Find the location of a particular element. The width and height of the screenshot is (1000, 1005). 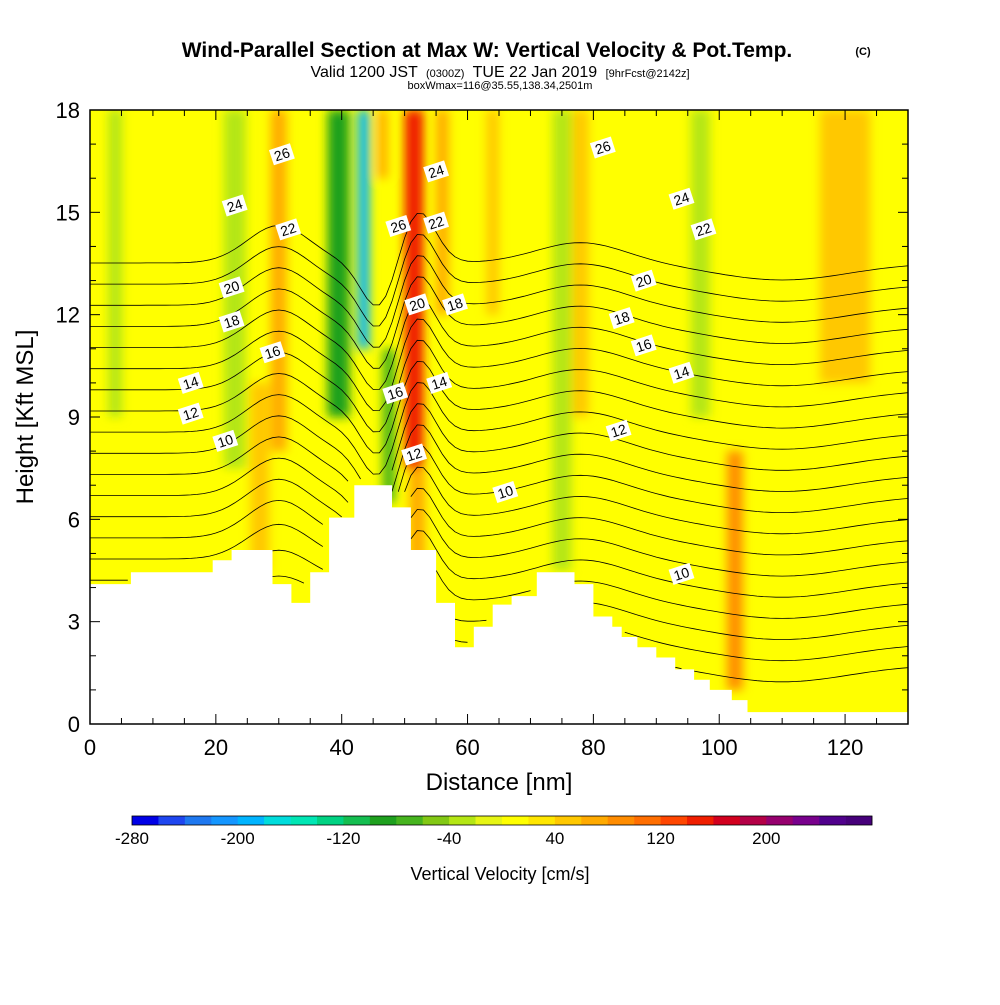

x-tick-label: 20 is located at coordinates (216, 747).